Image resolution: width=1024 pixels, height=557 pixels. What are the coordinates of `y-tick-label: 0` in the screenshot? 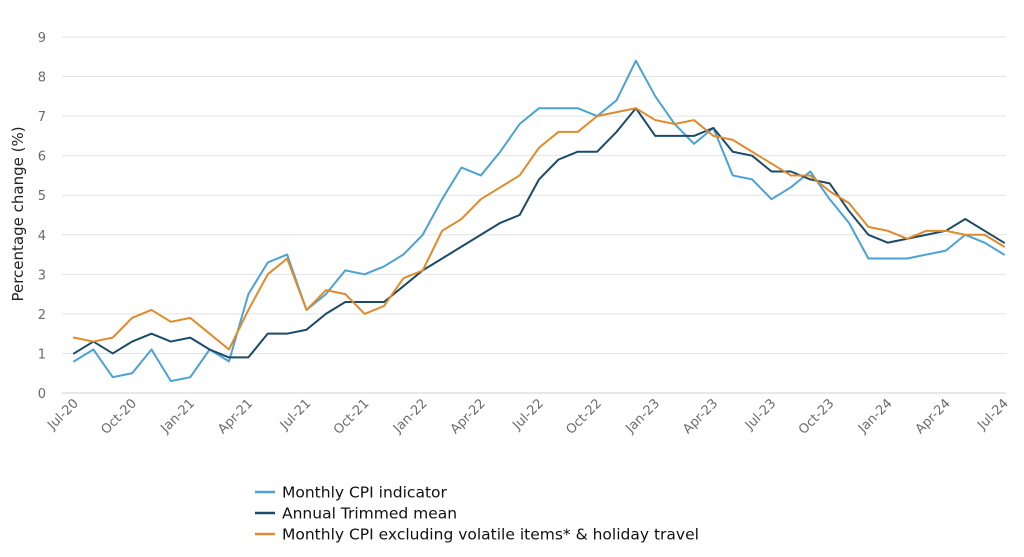 It's located at (42, 394).